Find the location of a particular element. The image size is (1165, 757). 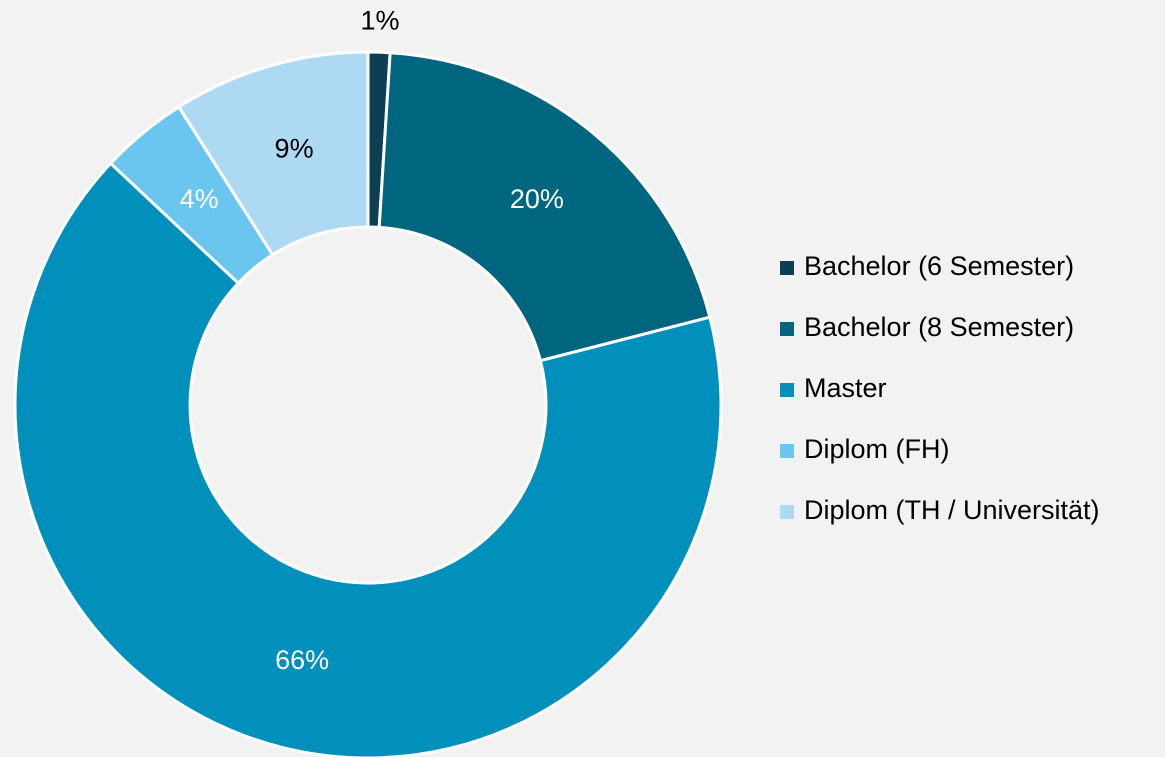

data-label: 66% is located at coordinates (302, 660).